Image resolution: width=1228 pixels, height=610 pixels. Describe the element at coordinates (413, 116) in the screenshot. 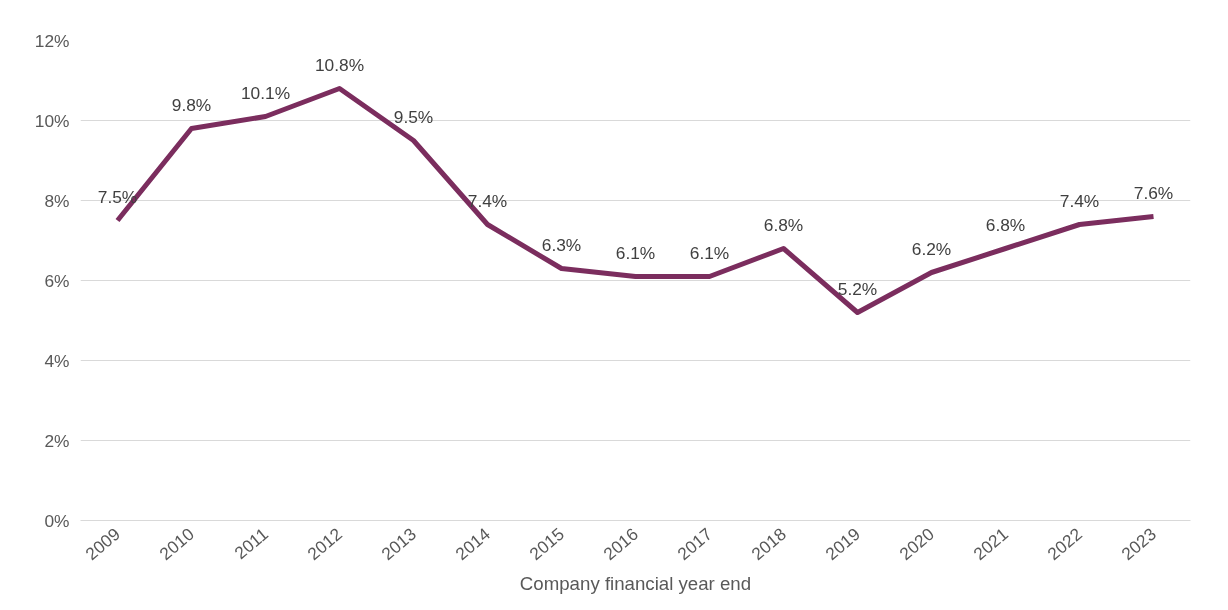

I see `data-label: 9.5%` at that location.